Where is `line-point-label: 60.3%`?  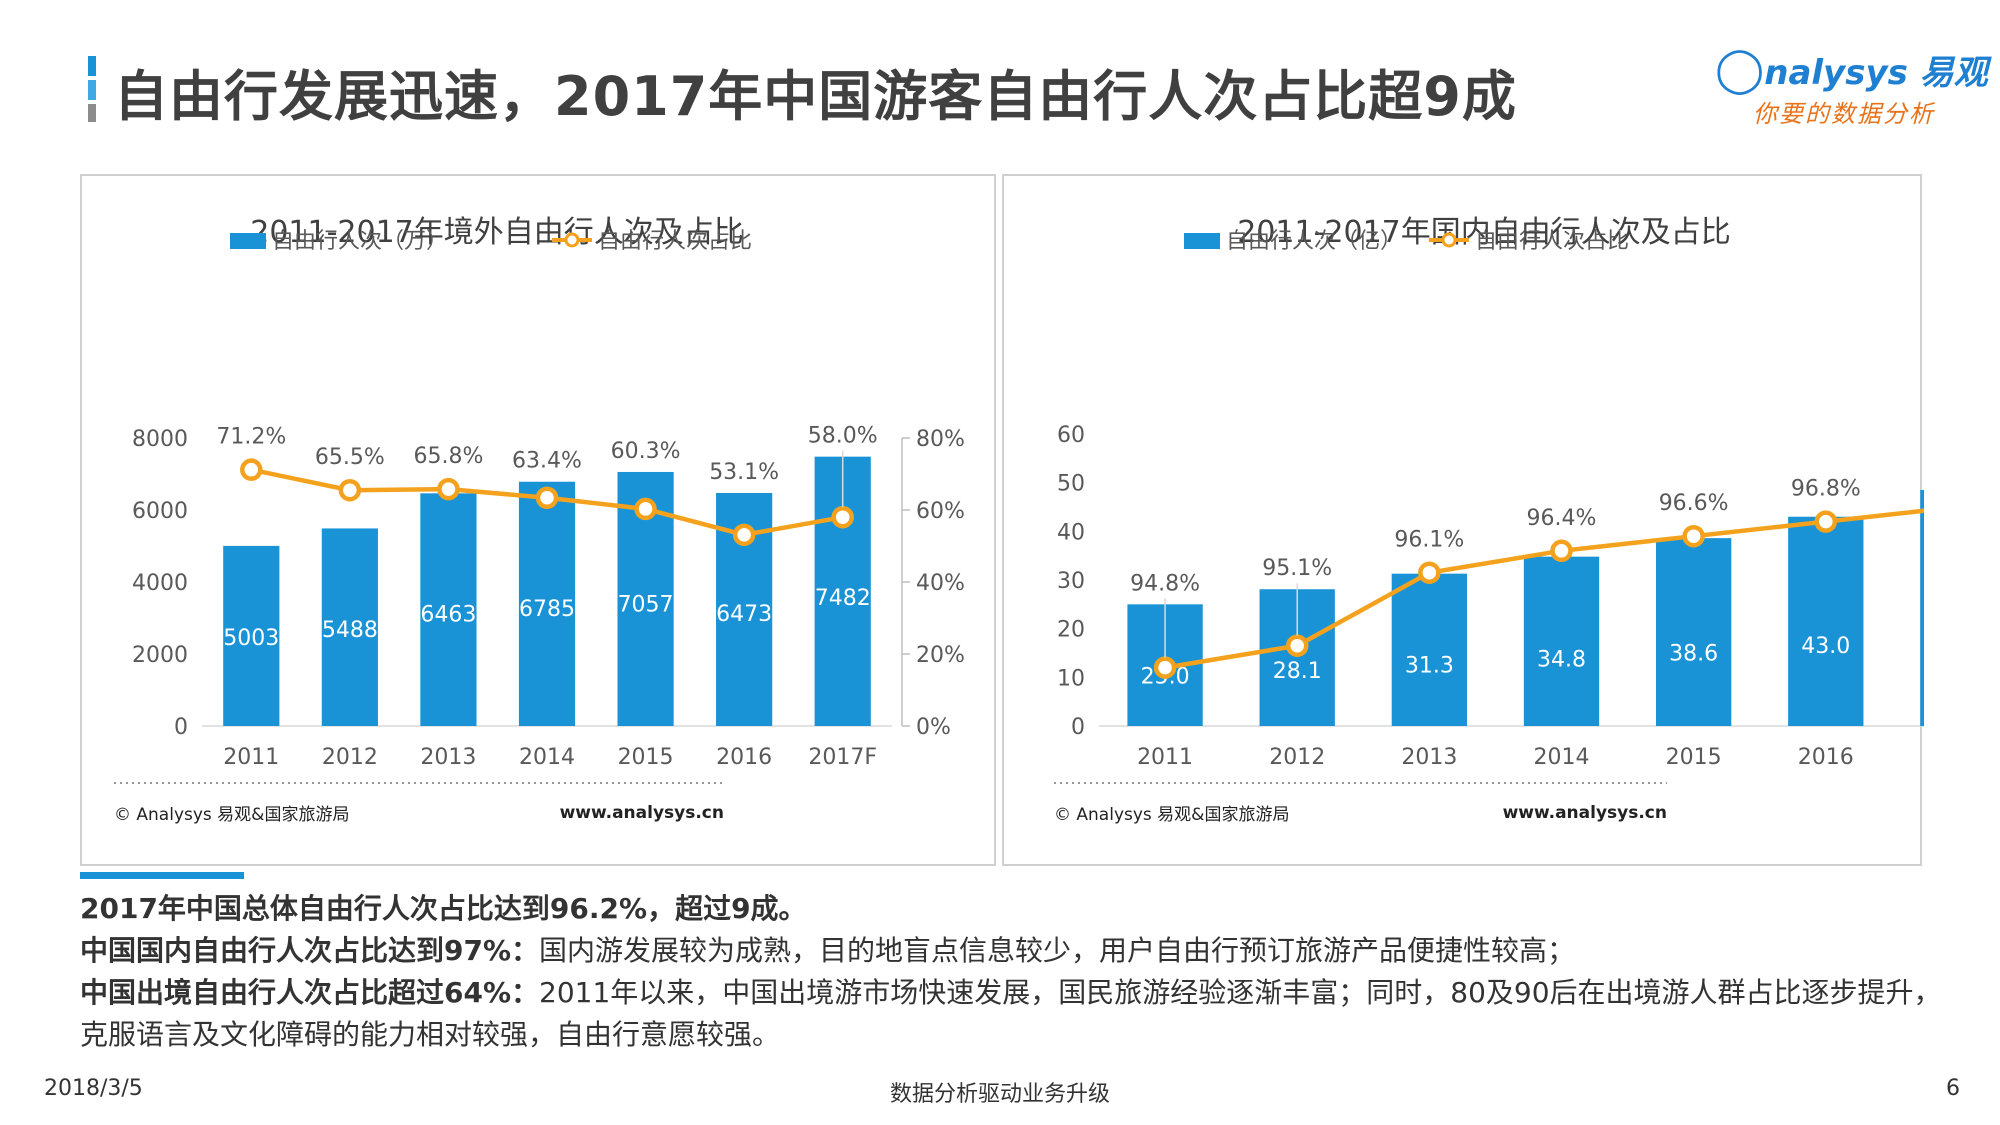 line-point-label: 60.3% is located at coordinates (646, 451).